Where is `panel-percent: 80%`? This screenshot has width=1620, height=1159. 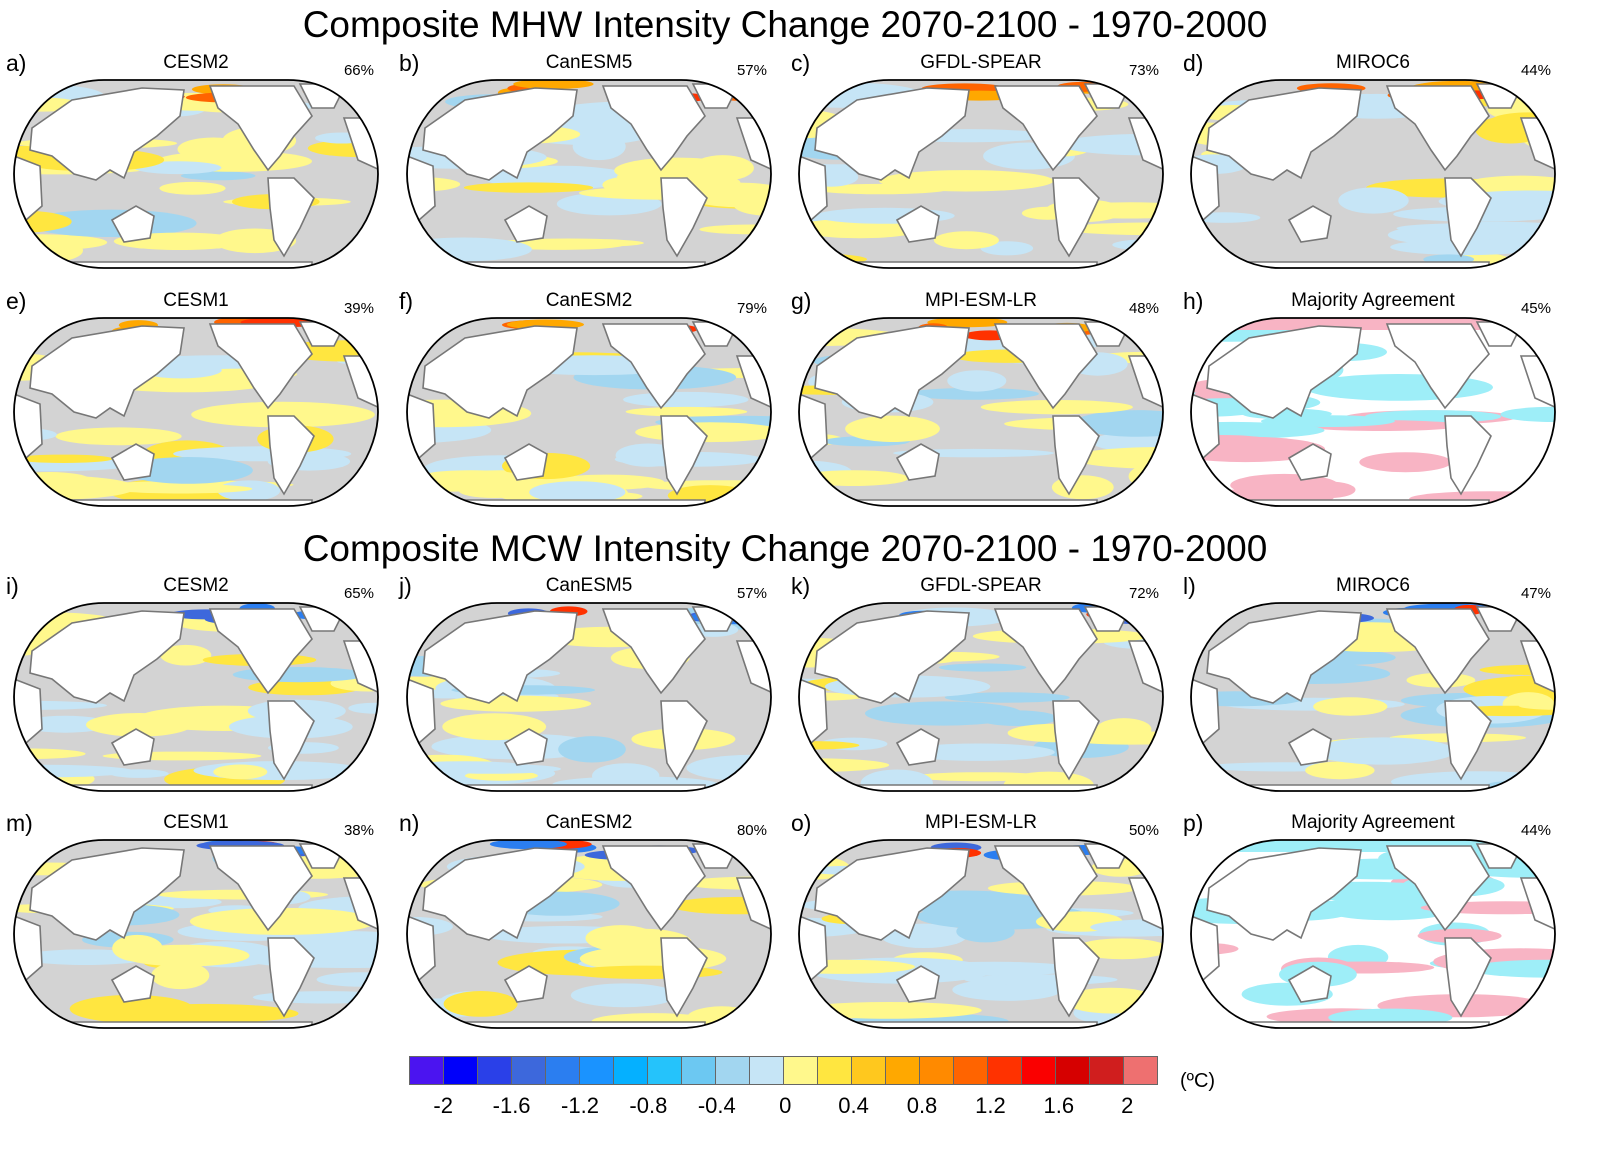 panel-percent: 80% is located at coordinates (751, 830).